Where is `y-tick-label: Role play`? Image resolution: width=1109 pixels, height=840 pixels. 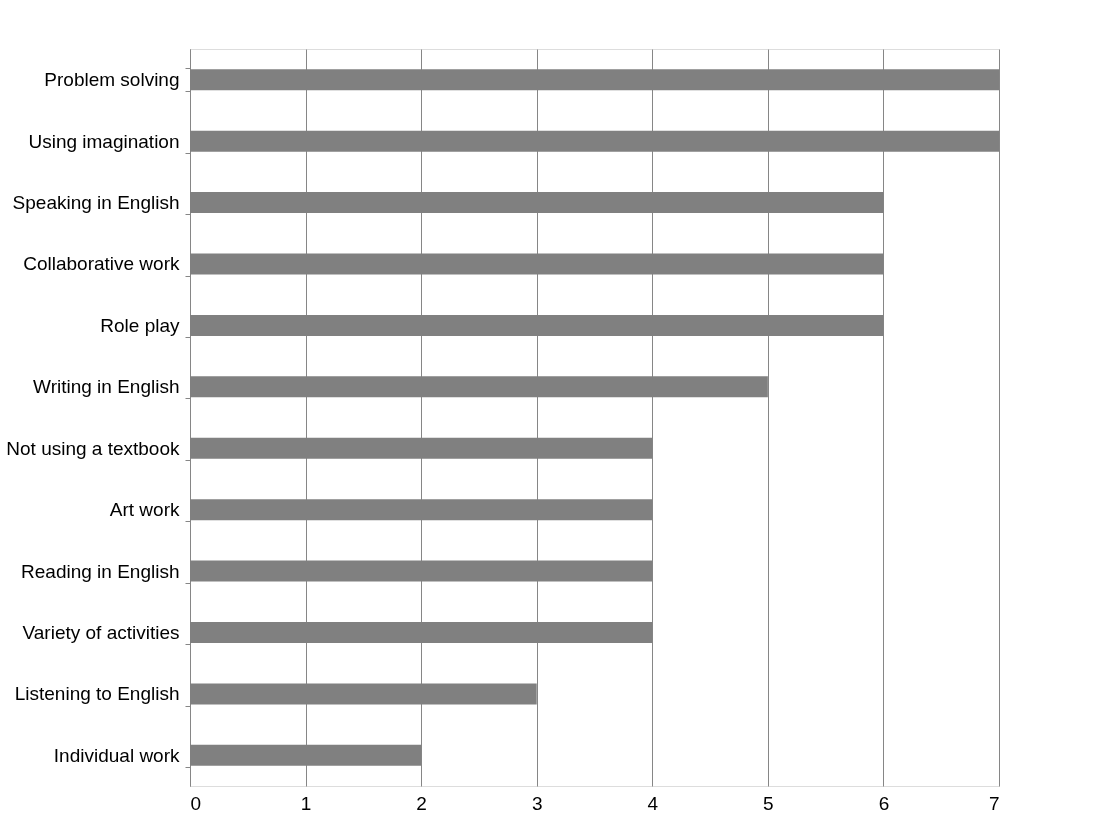
y-tick-label: Role play is located at coordinates (140, 325).